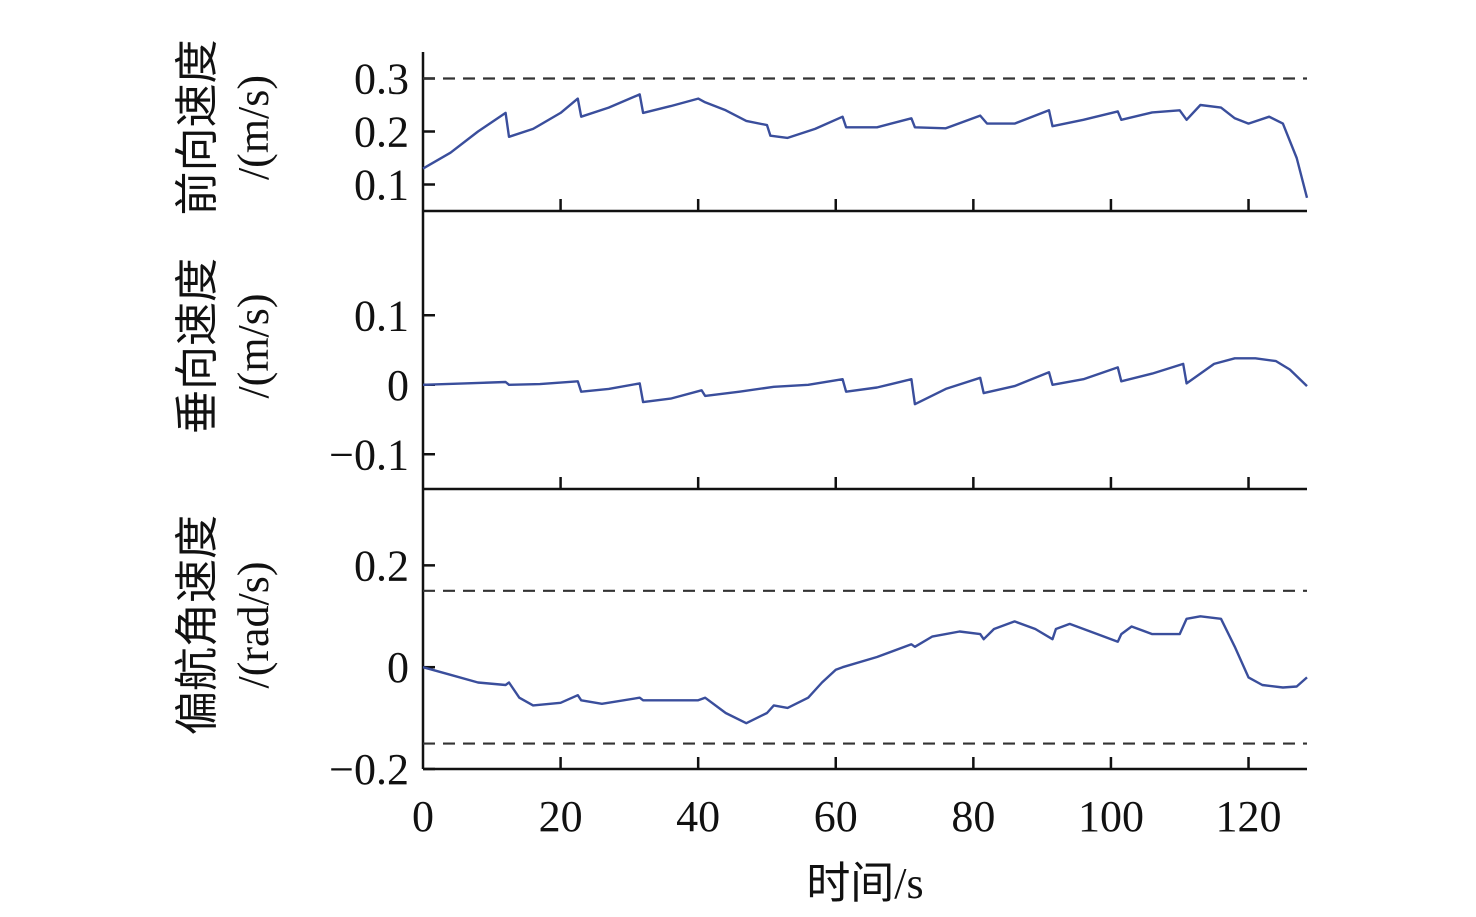 This screenshot has width=1476, height=917. I want to click on y-axis-title: 偏航角速度, so click(197, 625).